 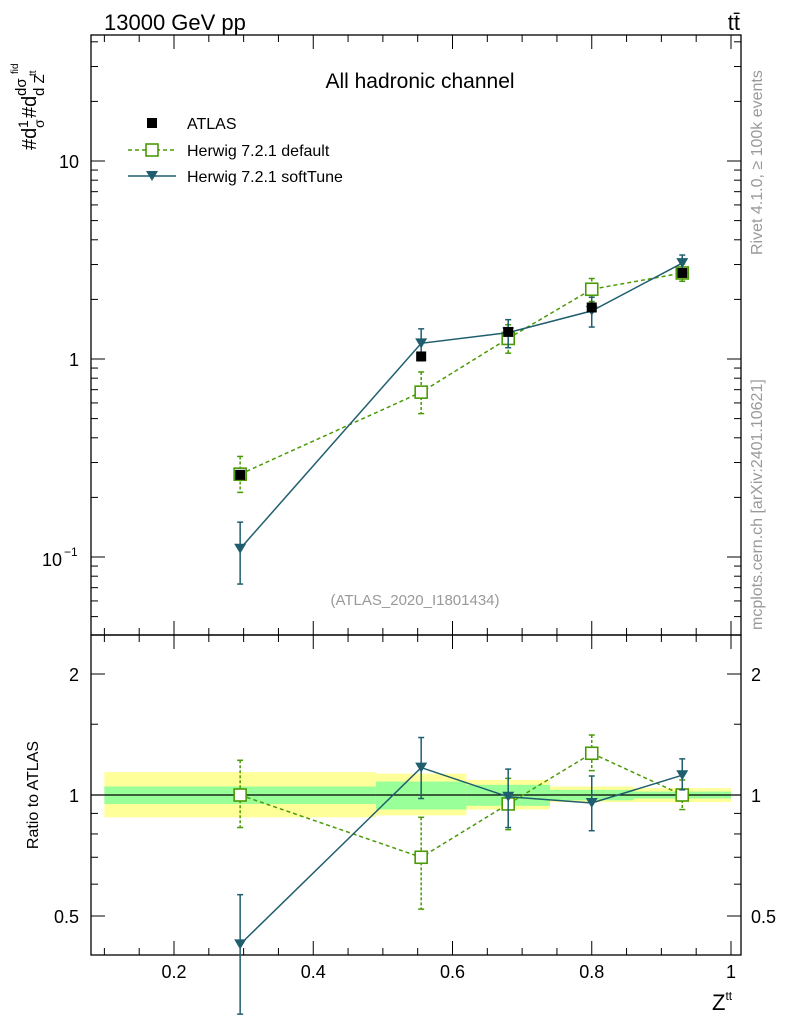 I want to click on xlabel-base: Z, so click(x=718, y=1002).